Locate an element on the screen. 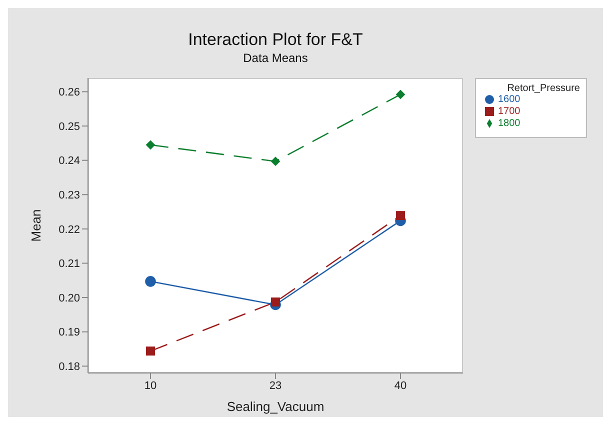  legend-title: Retort_Pressure is located at coordinates (543, 88).